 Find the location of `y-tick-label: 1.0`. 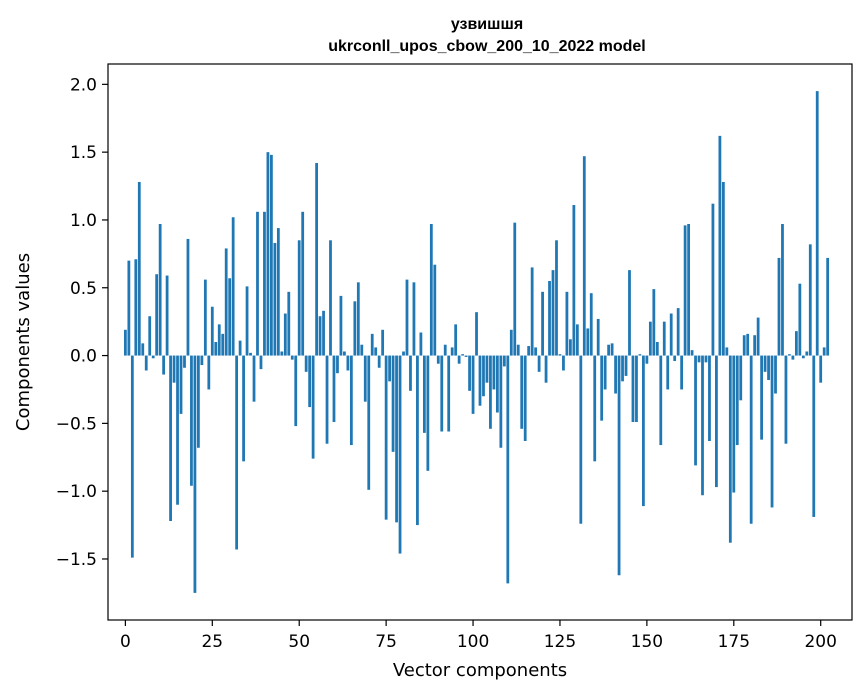

y-tick-label: 1.0 is located at coordinates (83, 221).